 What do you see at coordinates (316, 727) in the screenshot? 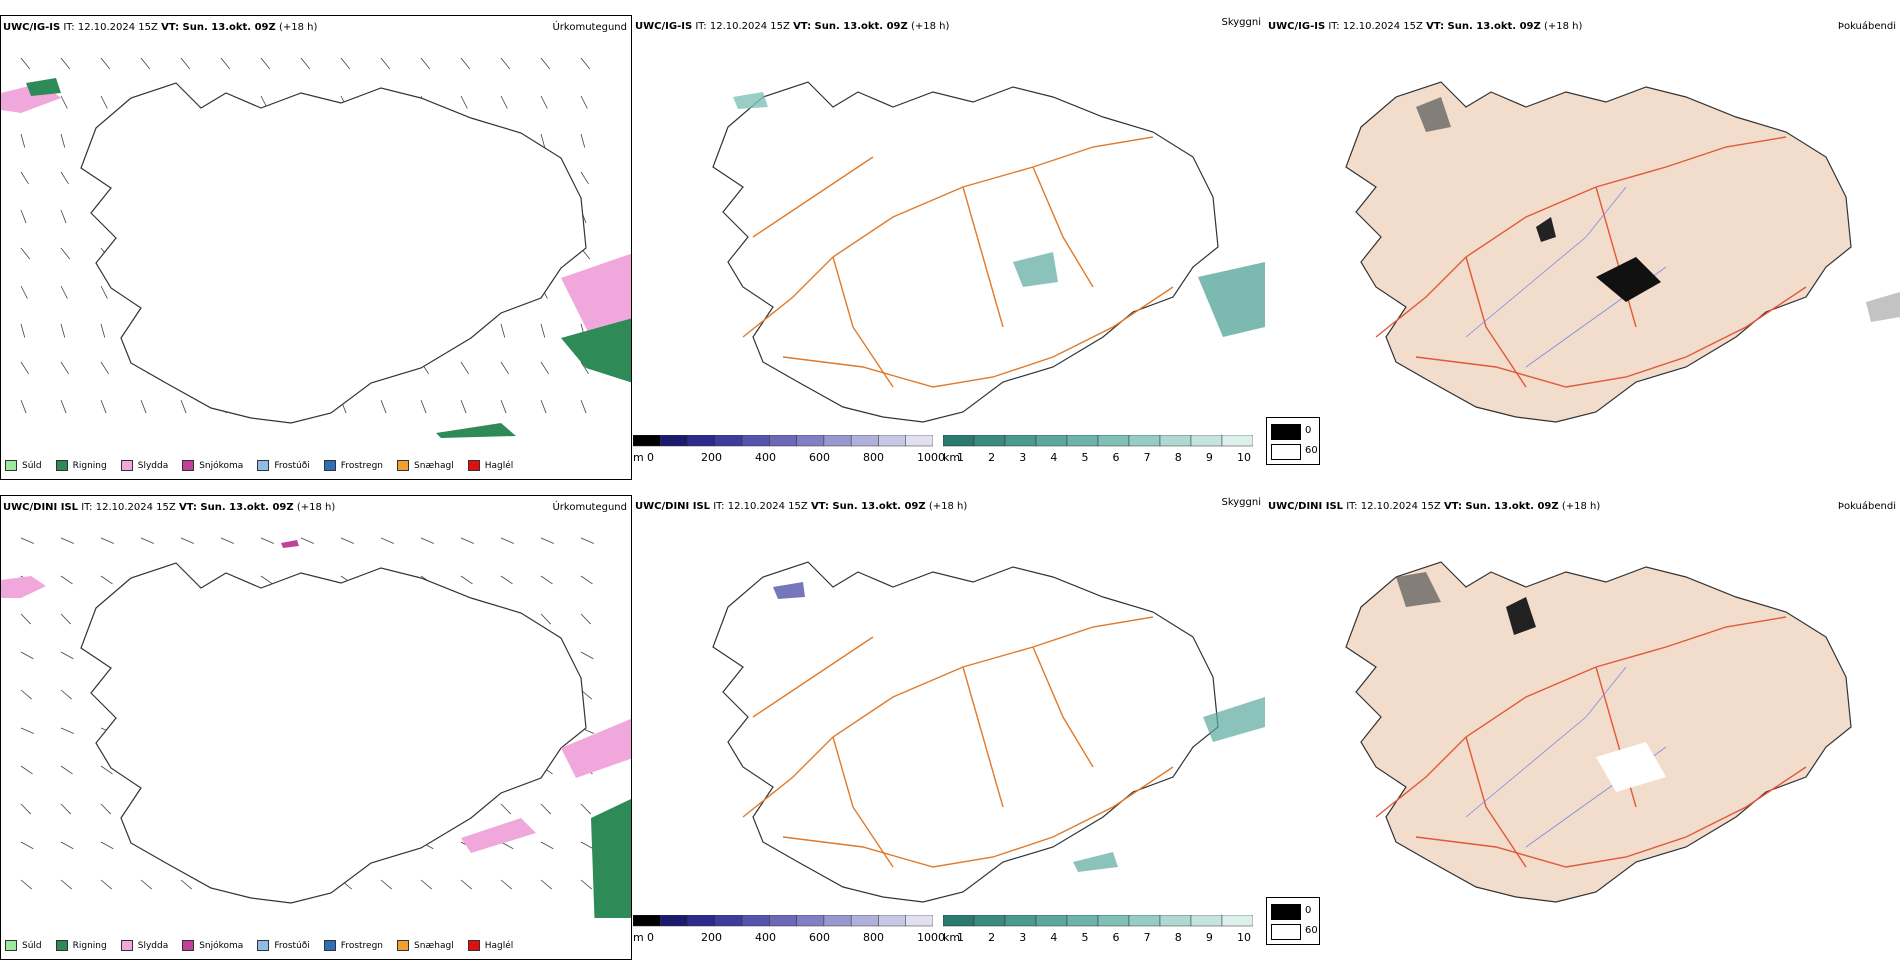
I see `precip-type-map` at bounding box center [316, 727].